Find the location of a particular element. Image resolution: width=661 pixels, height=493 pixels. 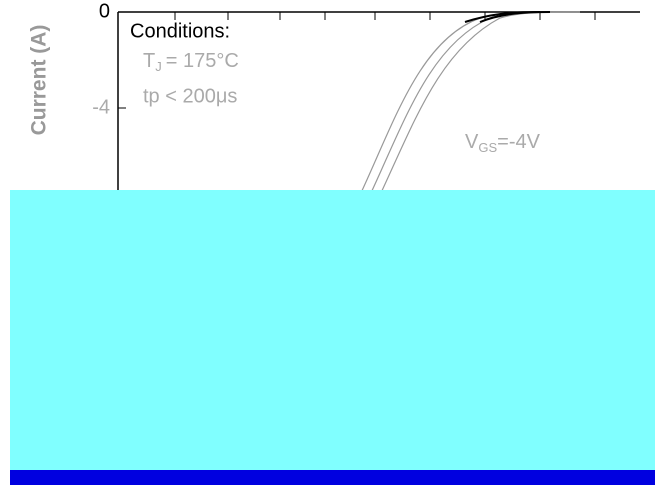

y-ticks: 0 -4 is located at coordinates (109, 59).